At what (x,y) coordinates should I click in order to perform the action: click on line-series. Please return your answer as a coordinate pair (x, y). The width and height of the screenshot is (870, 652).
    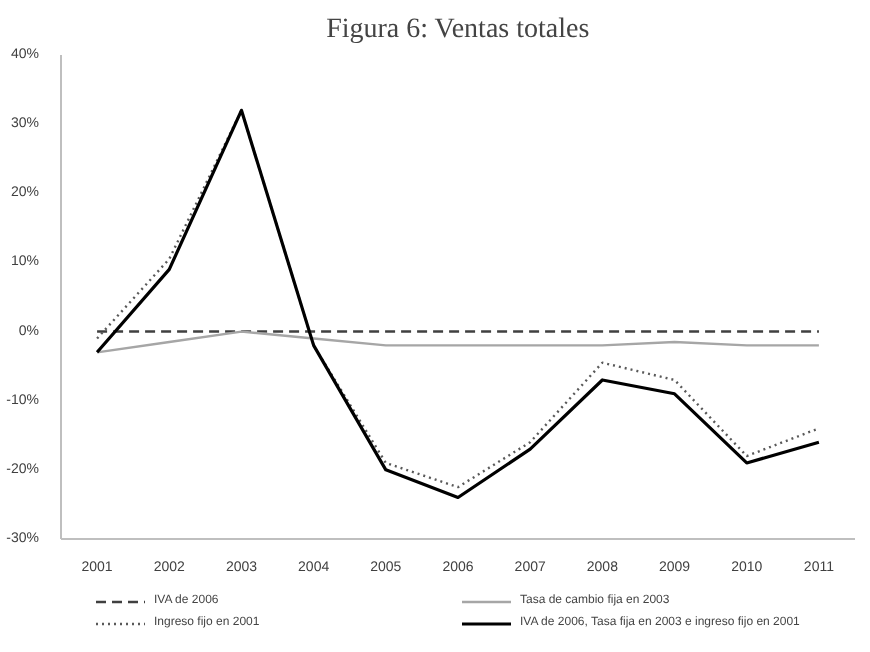
    Looking at the image, I should click on (458, 342).